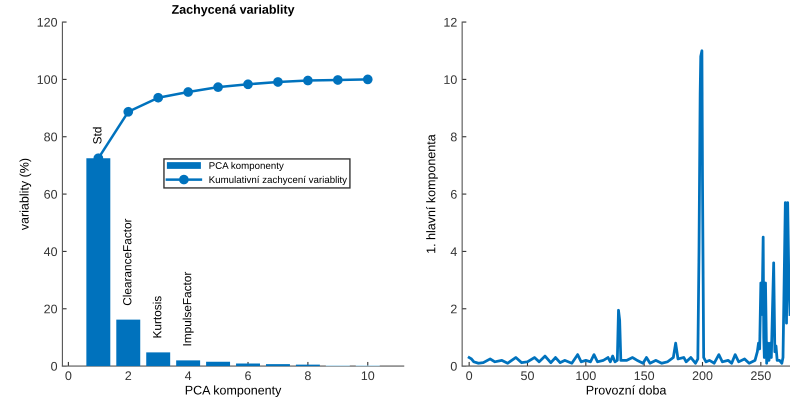  I want to click on x-tick-label: 200, so click(702, 375).